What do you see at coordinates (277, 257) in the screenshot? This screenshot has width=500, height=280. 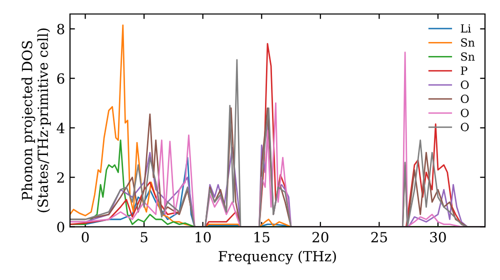 I see `x-axis-title: Frequency (THz)` at bounding box center [277, 257].